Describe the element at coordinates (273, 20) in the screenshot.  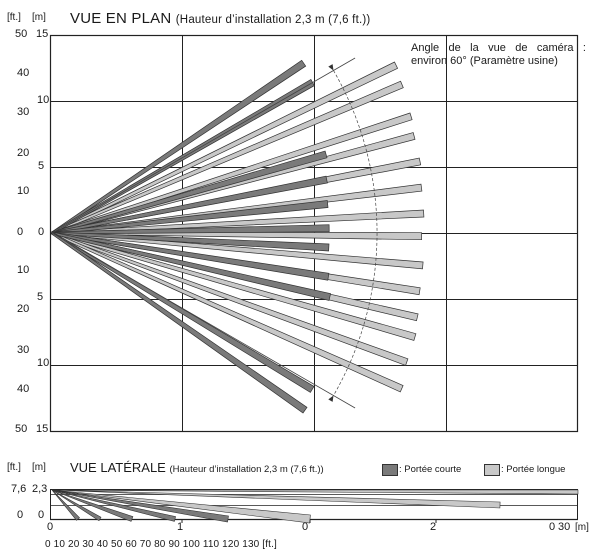
I see `plan-subtitle: (Hauteur d’installation 2,3 m (7,6 ft.))` at that location.